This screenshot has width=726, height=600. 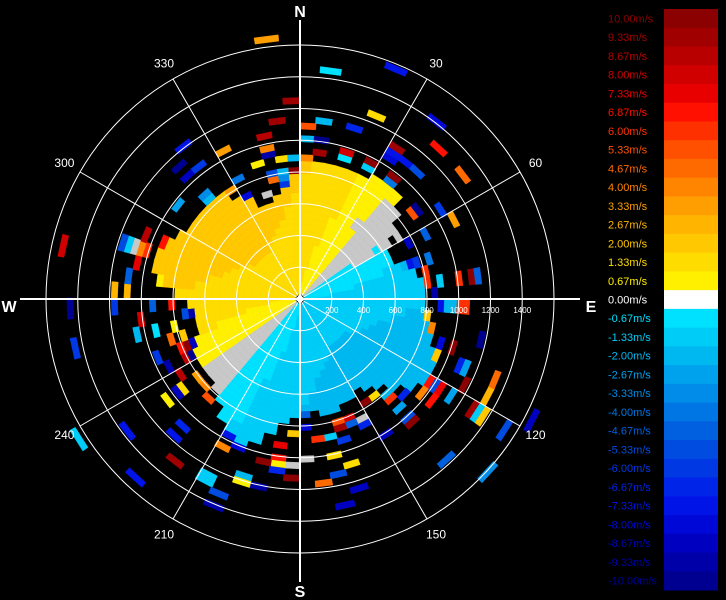 What do you see at coordinates (436, 535) in the screenshot?
I see `azimuth-label: 150` at bounding box center [436, 535].